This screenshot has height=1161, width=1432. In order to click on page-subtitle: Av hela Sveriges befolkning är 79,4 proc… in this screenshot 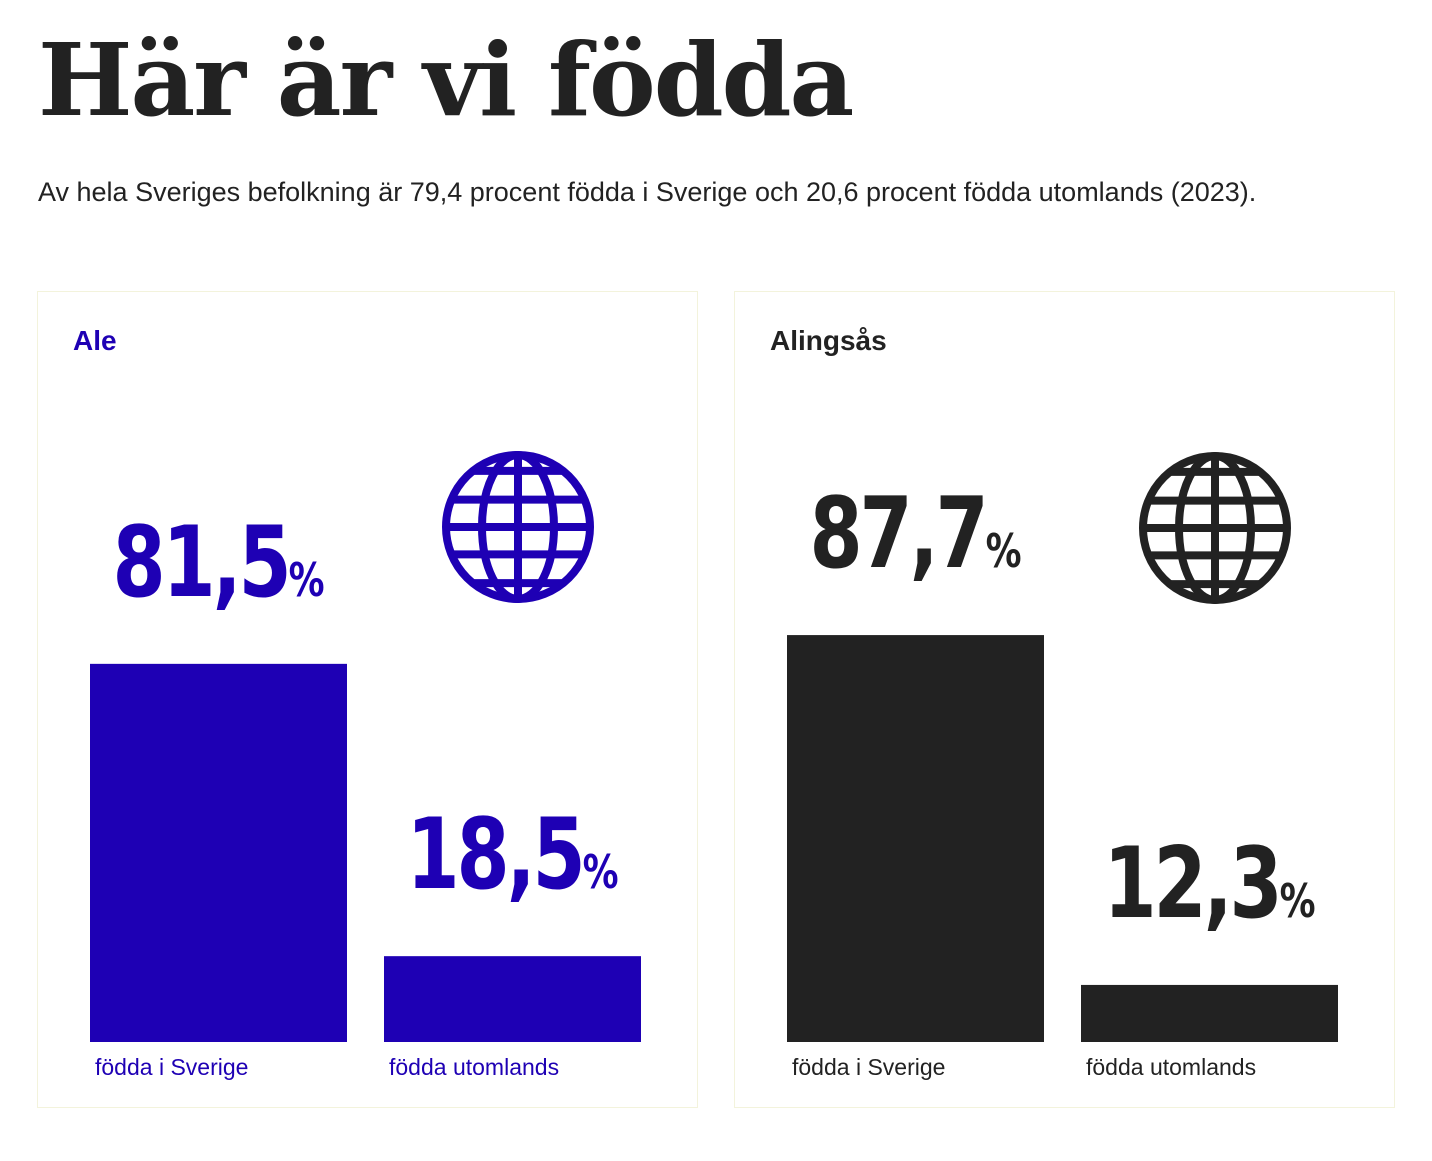, I will do `click(647, 192)`.